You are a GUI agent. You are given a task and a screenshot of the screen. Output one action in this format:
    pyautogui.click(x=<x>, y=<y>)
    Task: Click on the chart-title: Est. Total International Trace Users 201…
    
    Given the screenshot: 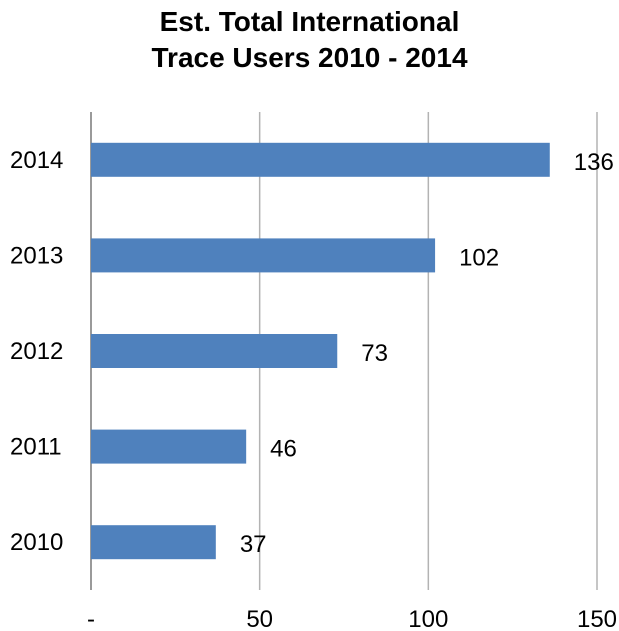 What is the action you would take?
    pyautogui.click(x=309, y=40)
    